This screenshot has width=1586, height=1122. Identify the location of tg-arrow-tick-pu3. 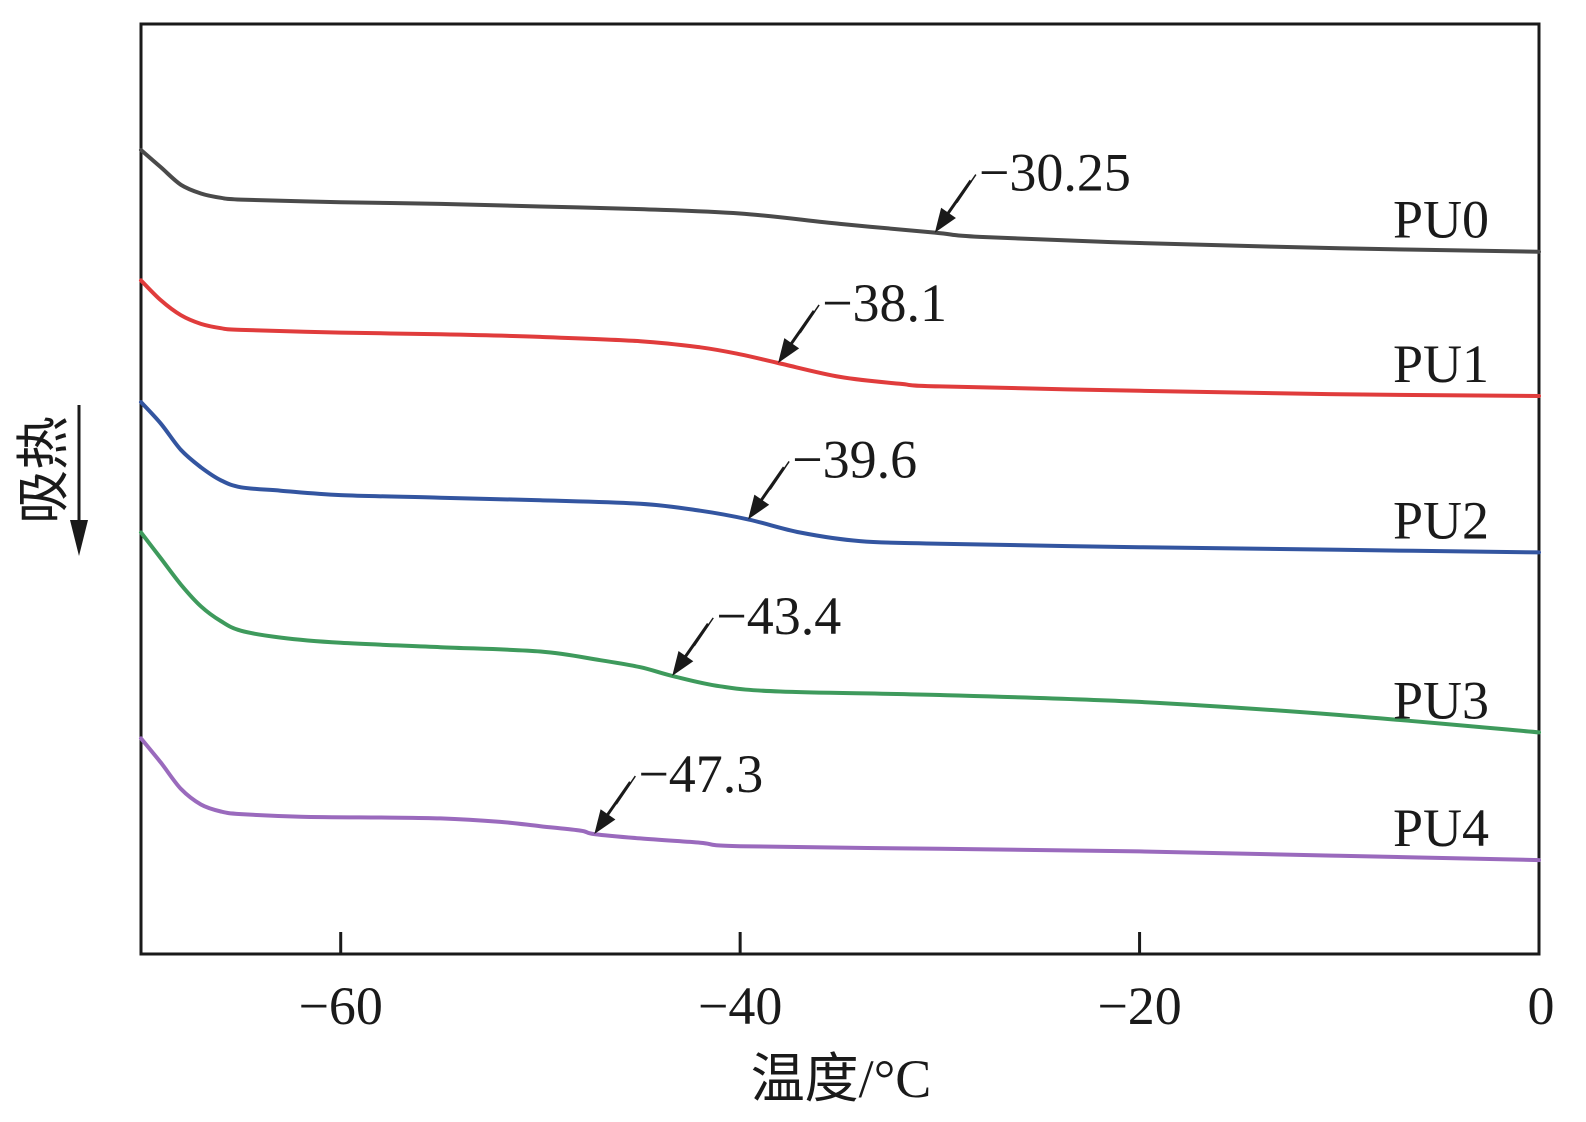
(703, 632).